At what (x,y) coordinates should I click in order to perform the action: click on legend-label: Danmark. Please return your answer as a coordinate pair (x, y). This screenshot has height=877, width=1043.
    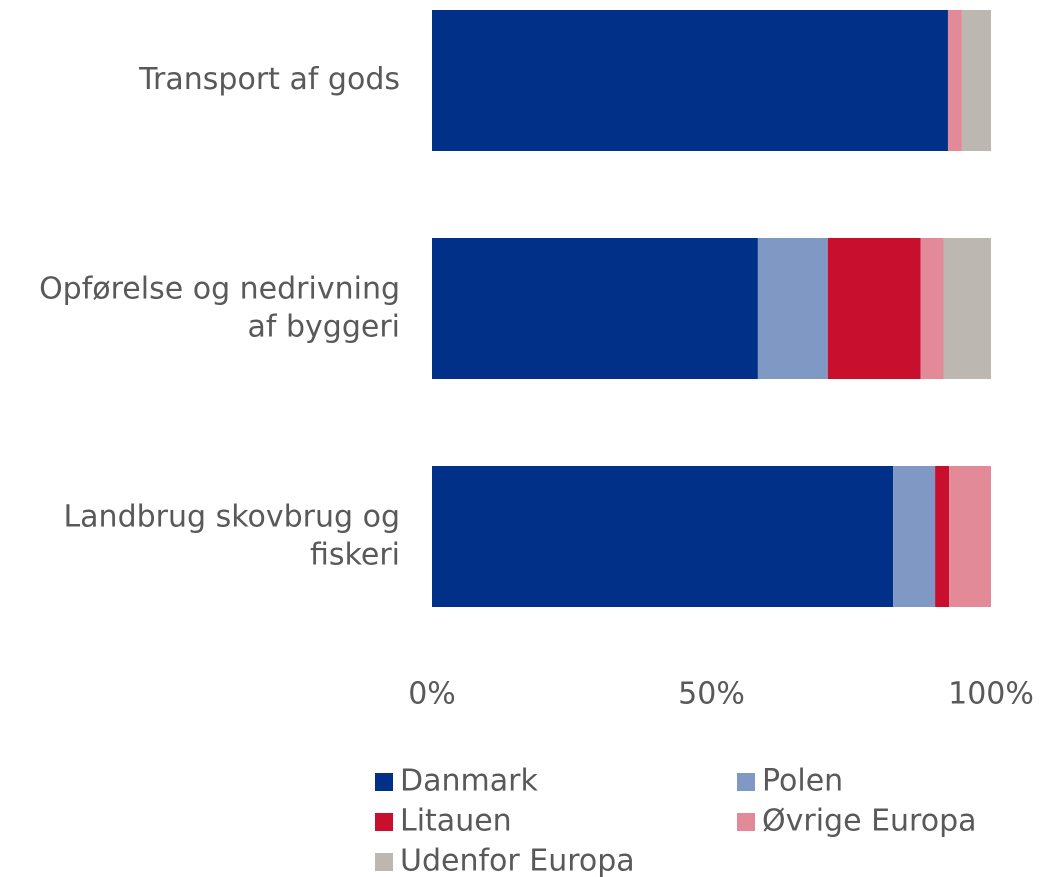
    Looking at the image, I should click on (469, 781).